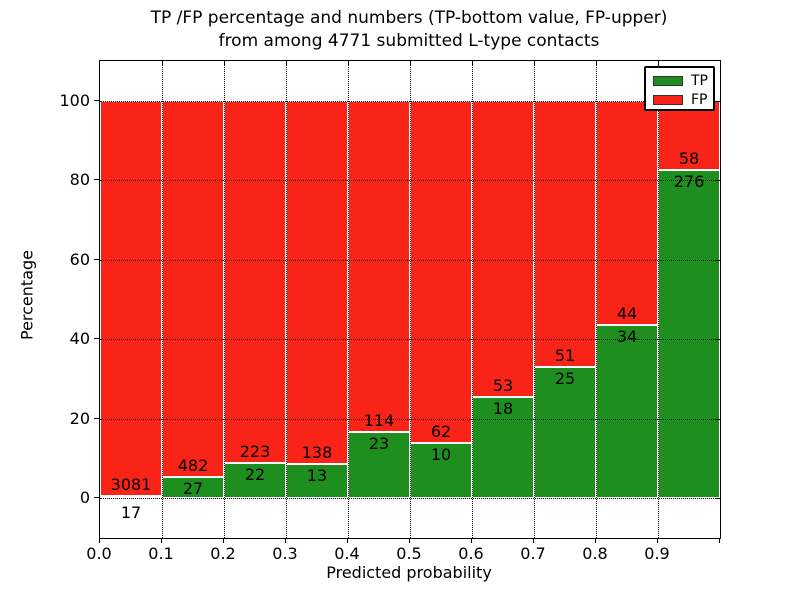 Image resolution: width=800 pixels, height=600 pixels. I want to click on tp-count-label: 27, so click(193, 489).